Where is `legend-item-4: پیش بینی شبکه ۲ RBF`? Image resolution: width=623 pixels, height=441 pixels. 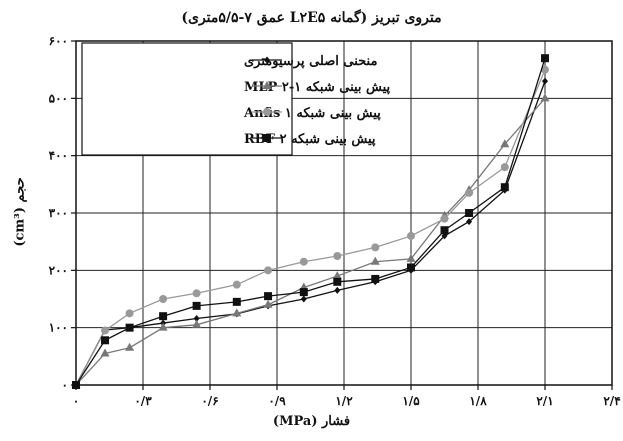 legend-item-4: پیش بینی شبکه ۲ RBF is located at coordinates (310, 139).